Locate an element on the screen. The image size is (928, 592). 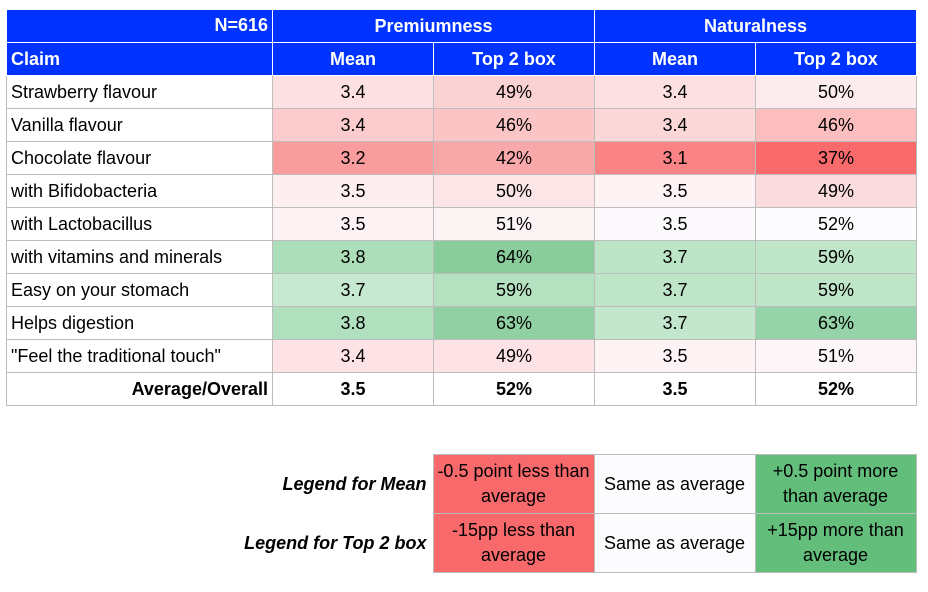
claim-label: with Bifidobacteria is located at coordinates (139, 191).